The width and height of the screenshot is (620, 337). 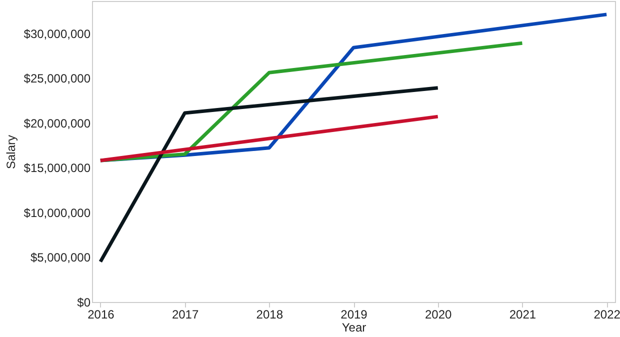 What do you see at coordinates (57, 168) in the screenshot?
I see `y-tick-label: $15,000,000` at bounding box center [57, 168].